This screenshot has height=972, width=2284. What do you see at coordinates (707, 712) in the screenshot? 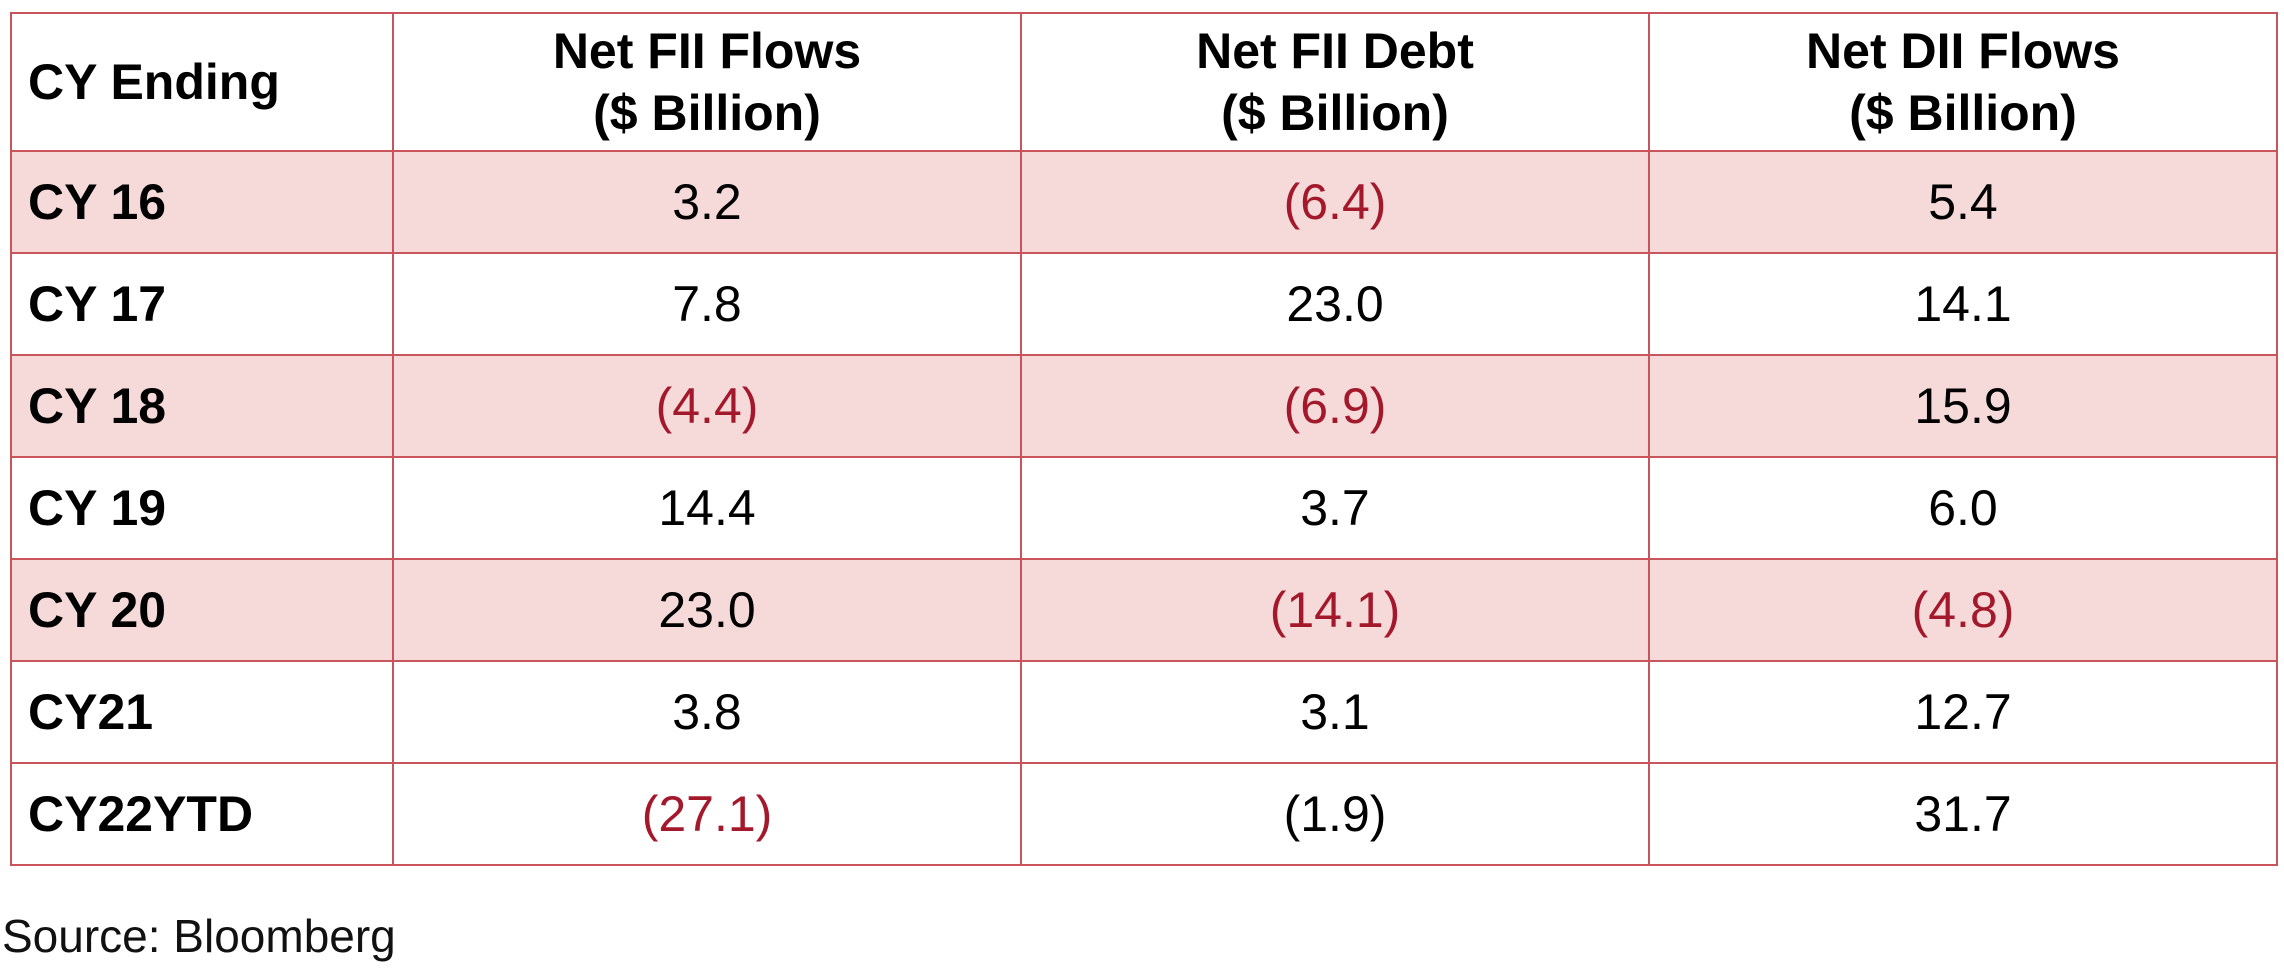
I see `cell-net-fii-flows: 3.8` at bounding box center [707, 712].